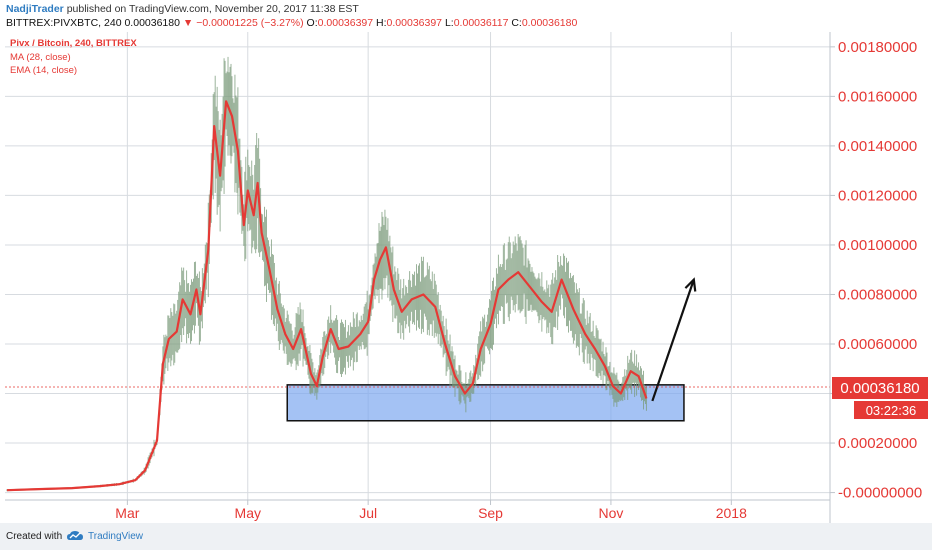 Image resolution: width=932 pixels, height=550 pixels. What do you see at coordinates (431, 510) in the screenshot?
I see `time-axis: Mar May Jul Sep Nov 2018` at bounding box center [431, 510].